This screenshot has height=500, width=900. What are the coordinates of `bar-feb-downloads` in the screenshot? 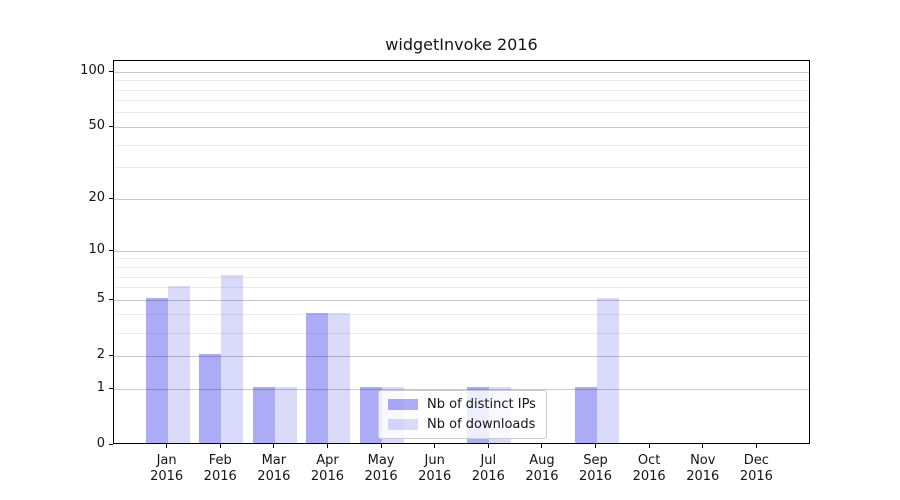 It's located at (232, 359).